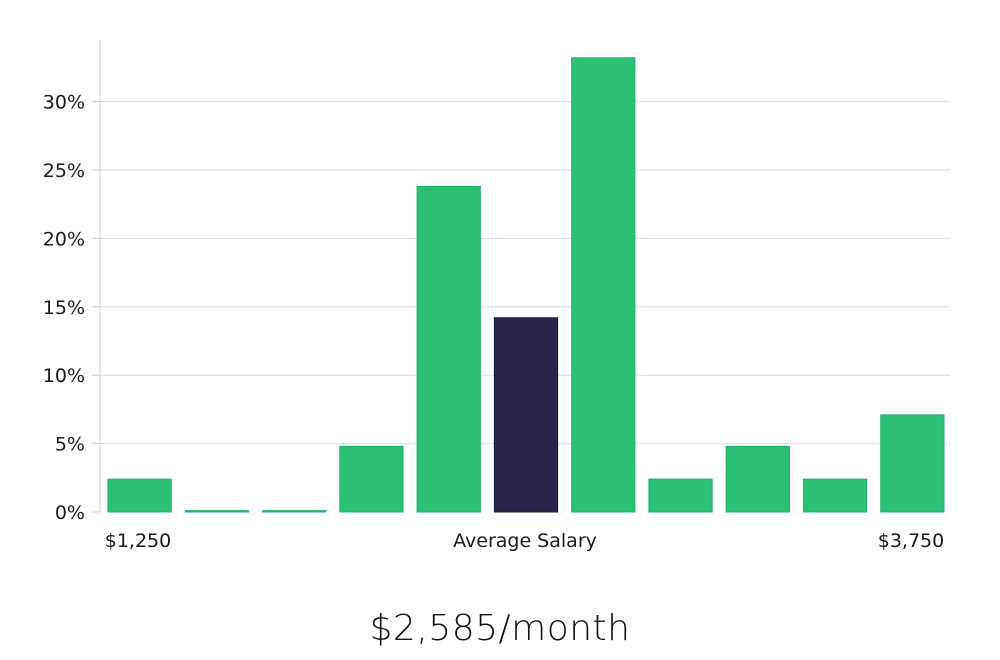 This screenshot has height=660, width=1000. Describe the element at coordinates (64, 239) in the screenshot. I see `y-tick-label: 20%` at that location.